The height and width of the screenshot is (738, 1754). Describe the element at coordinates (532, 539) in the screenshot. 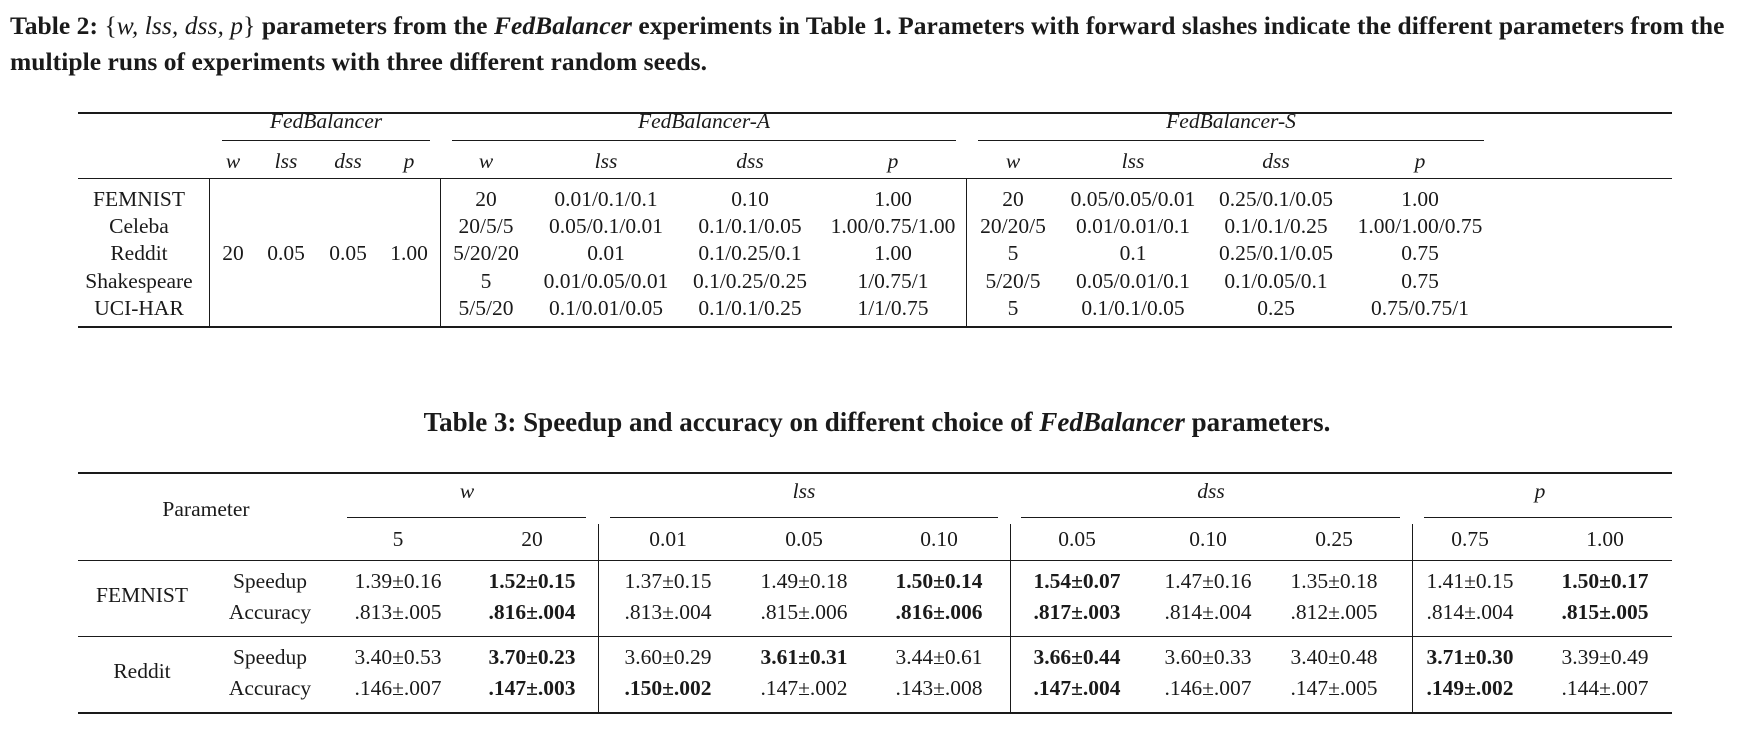

I see `subheader-cell: 20` at that location.